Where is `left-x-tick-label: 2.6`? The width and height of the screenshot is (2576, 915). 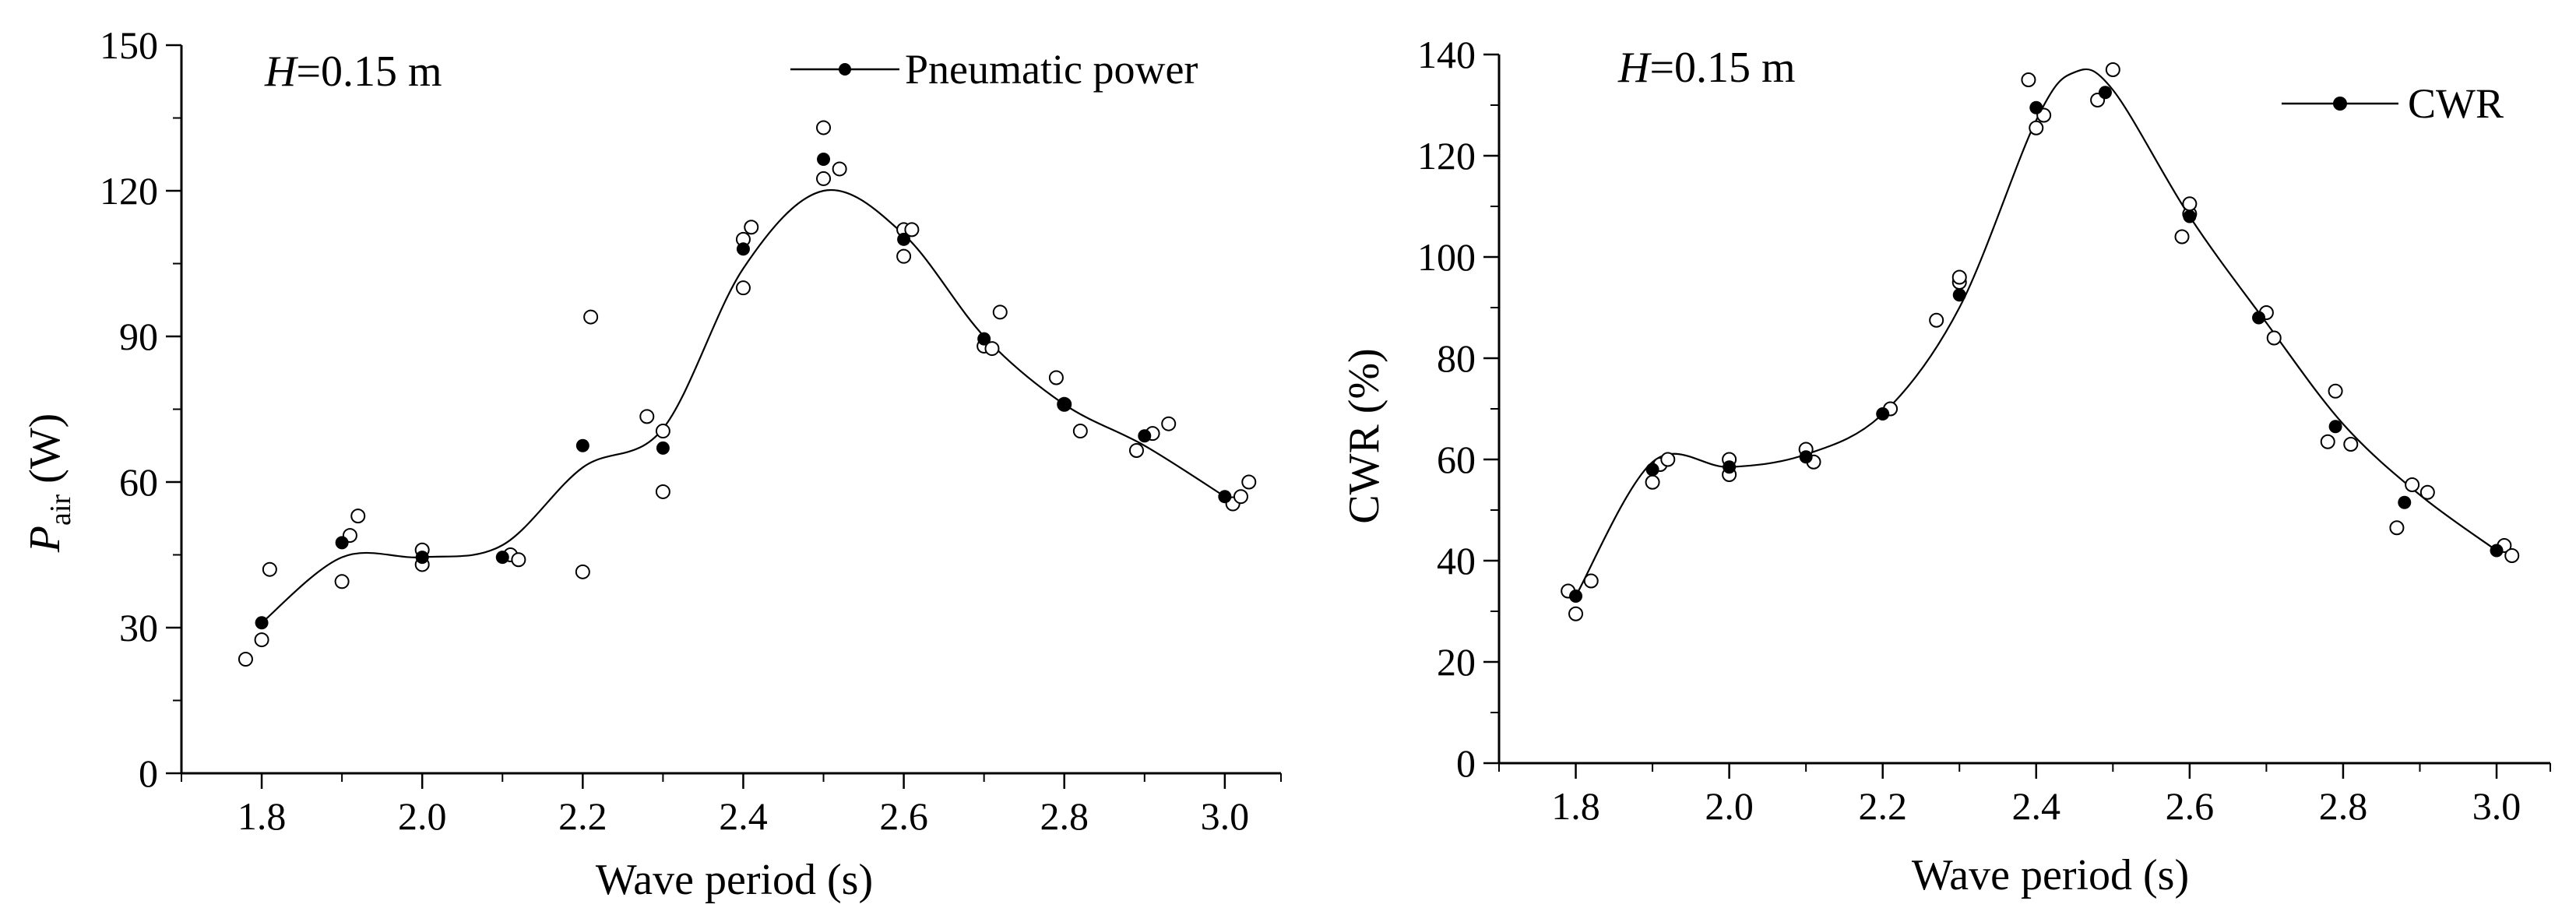 left-x-tick-label: 2.6 is located at coordinates (903, 816).